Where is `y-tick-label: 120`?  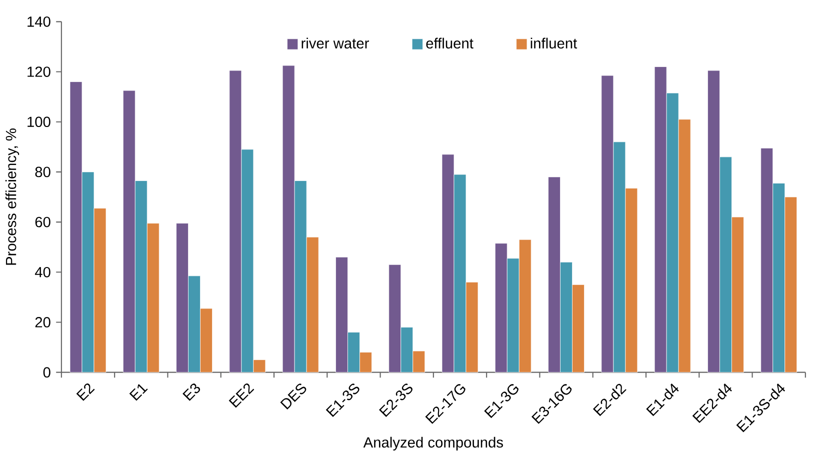
y-tick-label: 120 is located at coordinates (39, 71).